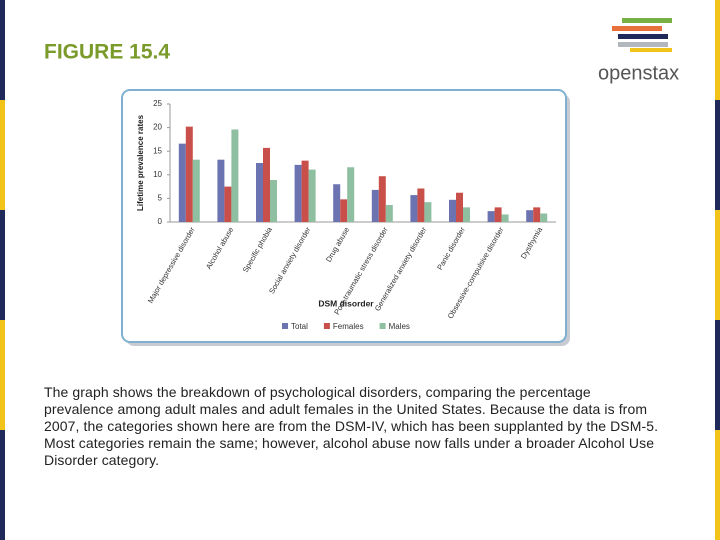  Describe the element at coordinates (399, 326) in the screenshot. I see `legend-label: Males` at that location.